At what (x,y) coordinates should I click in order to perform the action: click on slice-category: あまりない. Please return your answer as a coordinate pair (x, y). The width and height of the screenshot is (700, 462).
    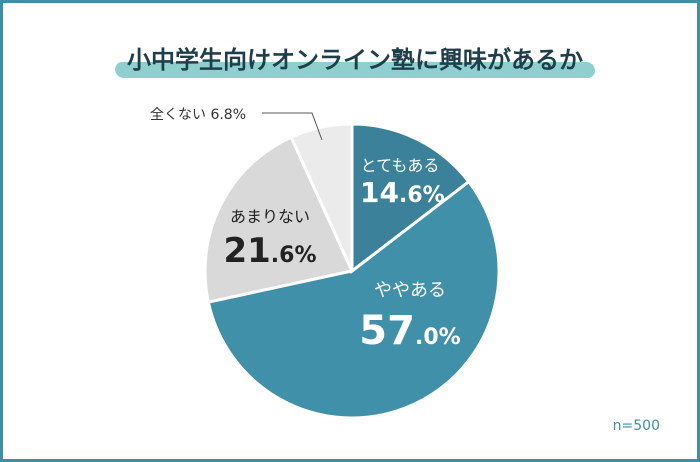
    Looking at the image, I should click on (269, 216).